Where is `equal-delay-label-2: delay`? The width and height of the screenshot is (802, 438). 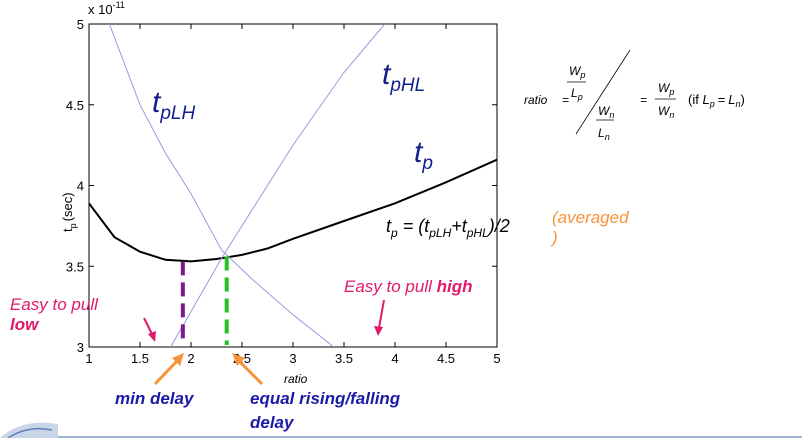
equal-delay-label-2: delay is located at coordinates (272, 422).